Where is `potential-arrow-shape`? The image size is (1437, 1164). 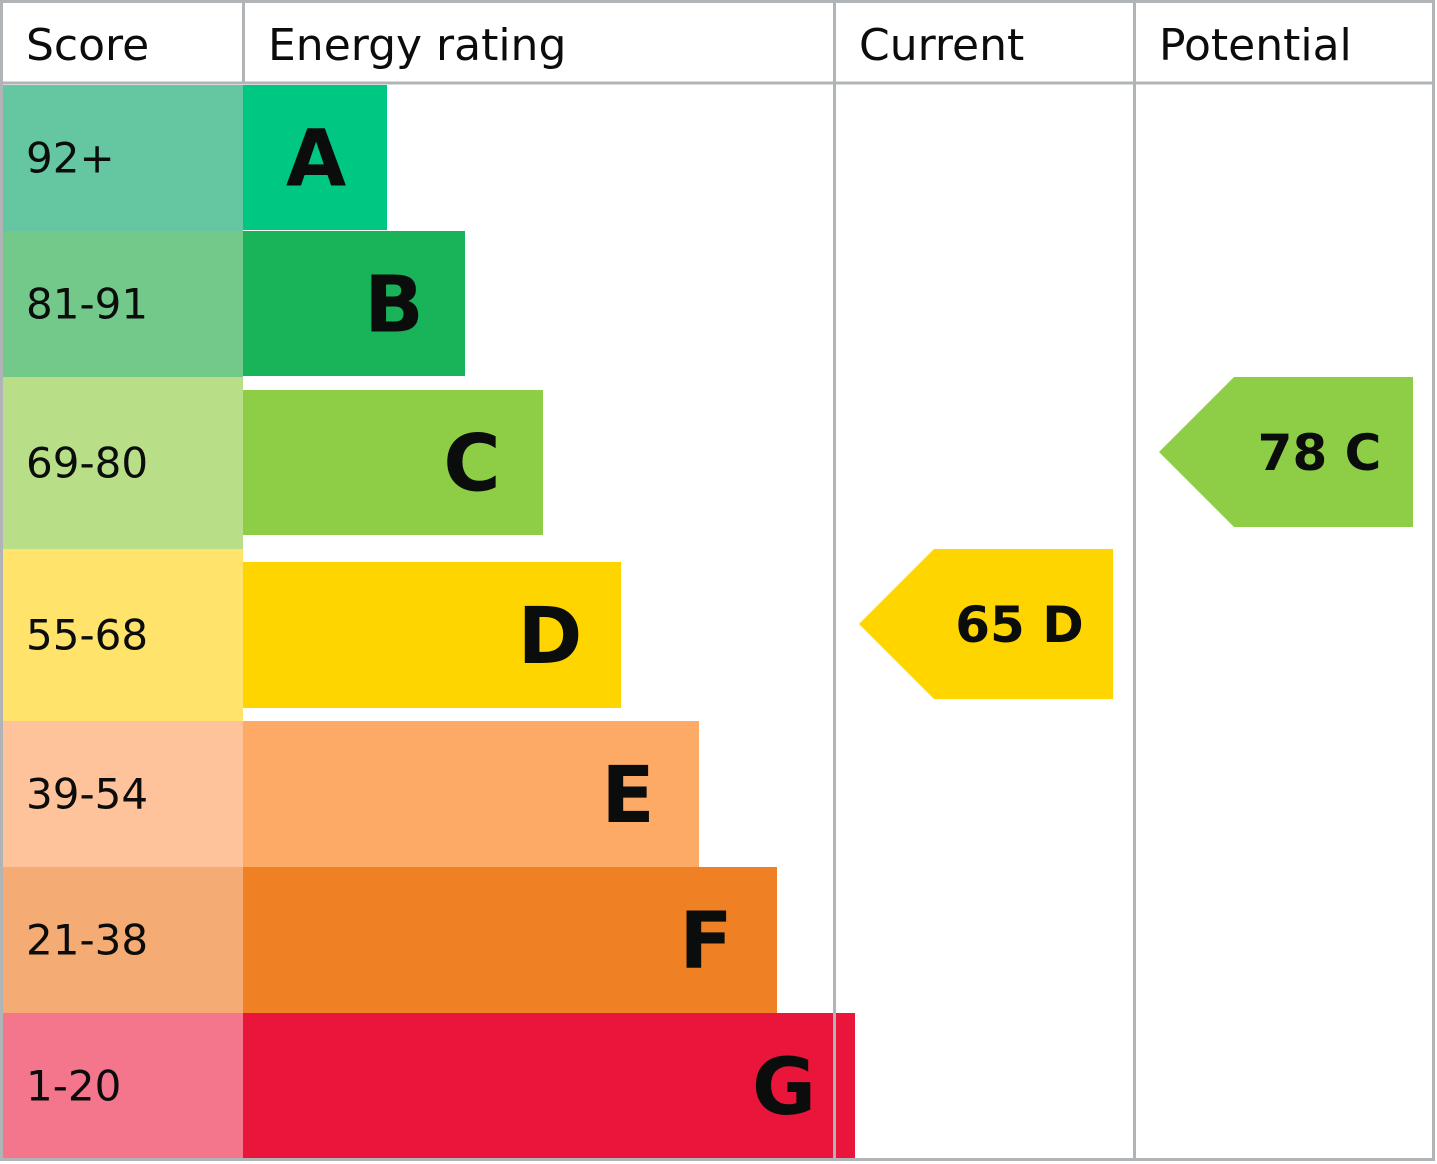 potential-arrow-shape is located at coordinates (1286, 452).